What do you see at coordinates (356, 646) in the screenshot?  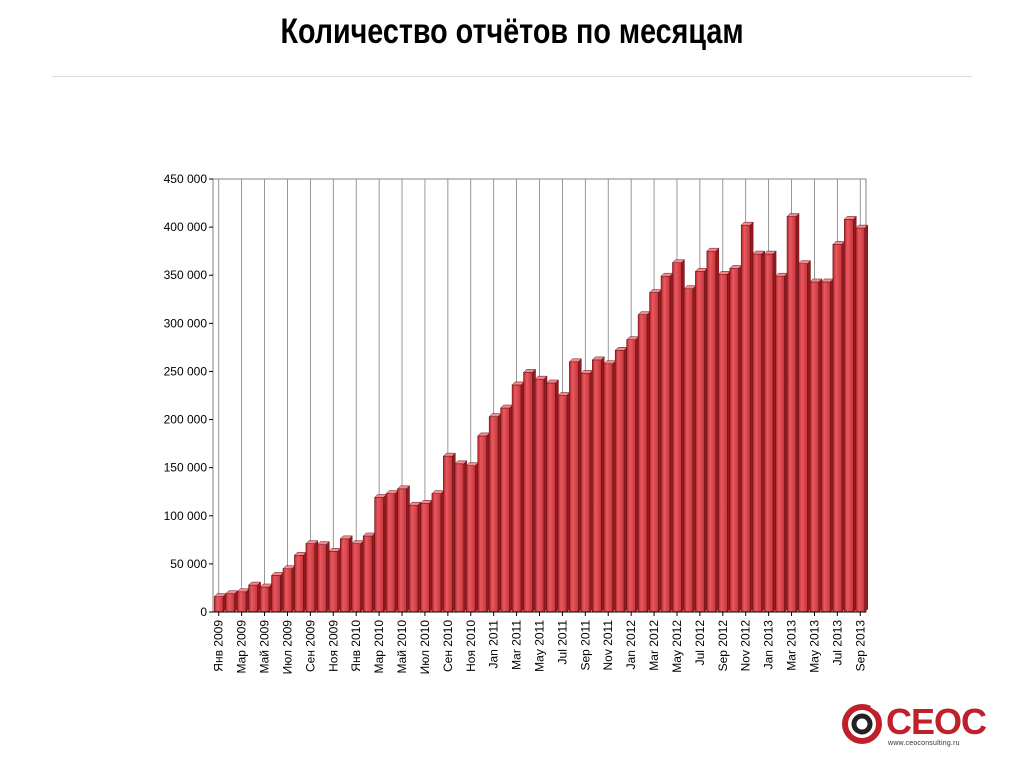 I see `x-tick-label: Янв 2010` at bounding box center [356, 646].